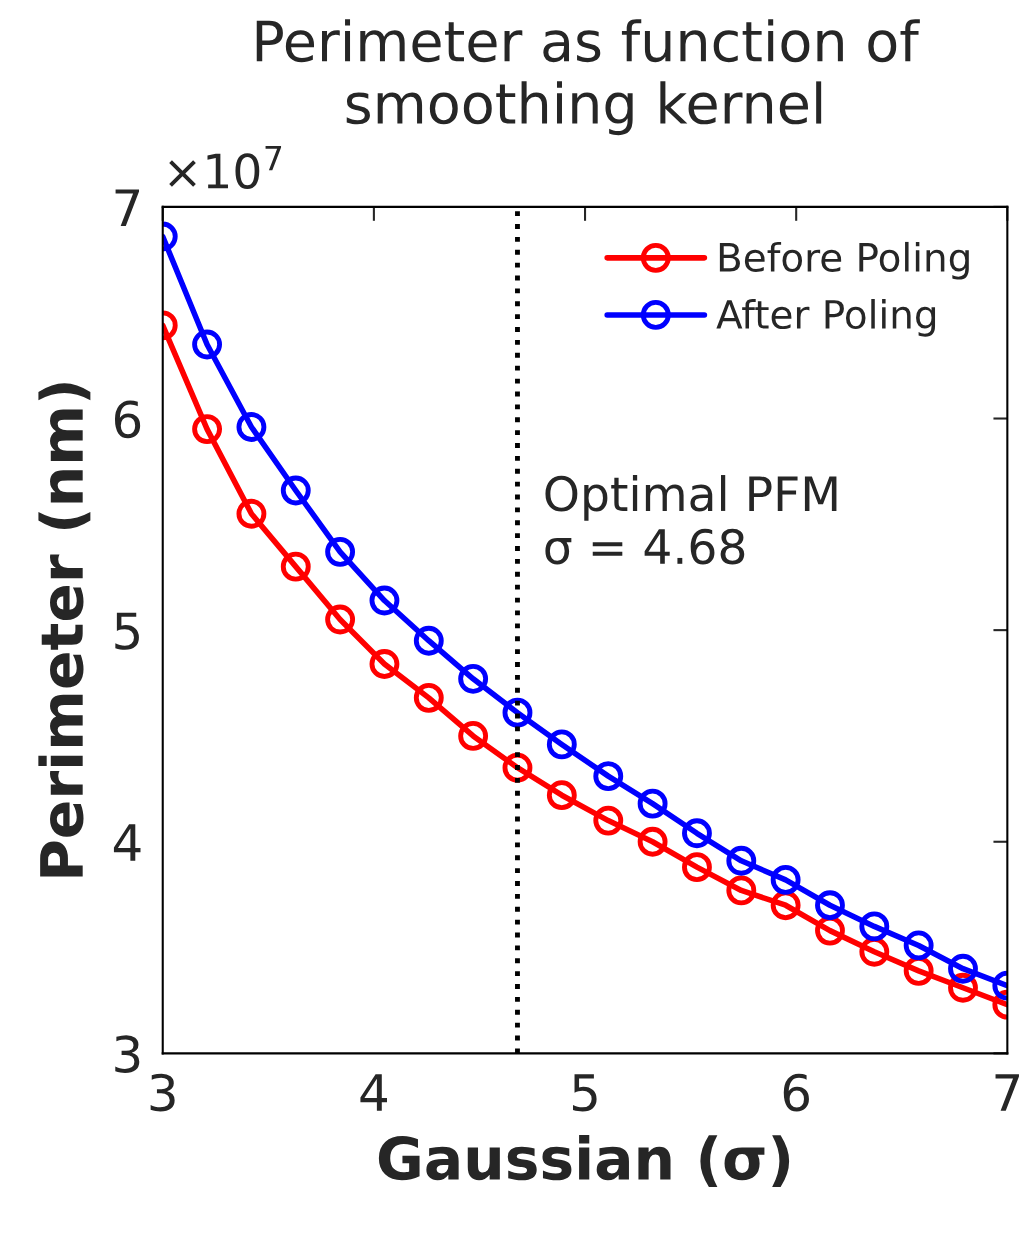 The width and height of the screenshot is (1030, 1254). Describe the element at coordinates (588, 77) in the screenshot. I see `chart-title: Perimeter as function of smoothing kernel` at that location.